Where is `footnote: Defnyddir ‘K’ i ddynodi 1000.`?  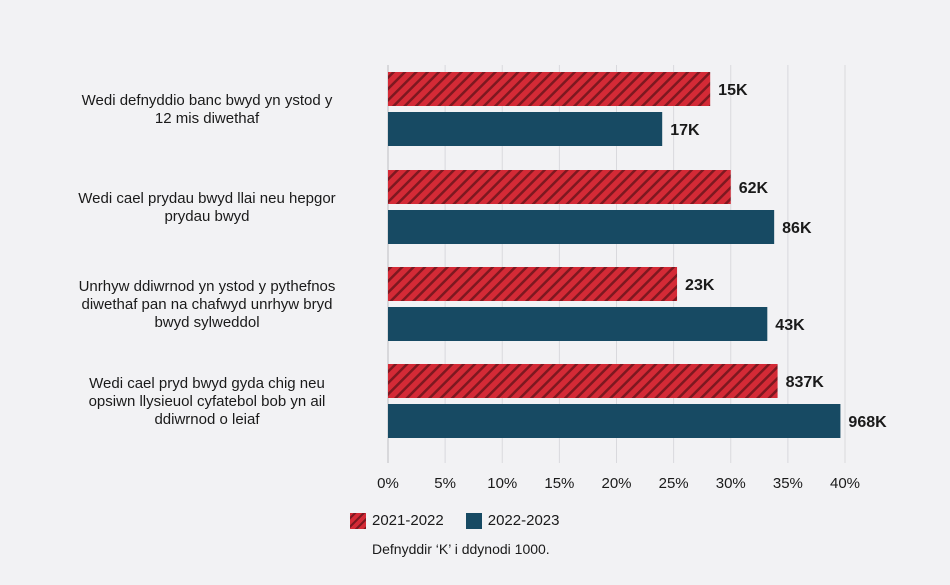 footnote: Defnyddir ‘K’ i ddynodi 1000. is located at coordinates (461, 549).